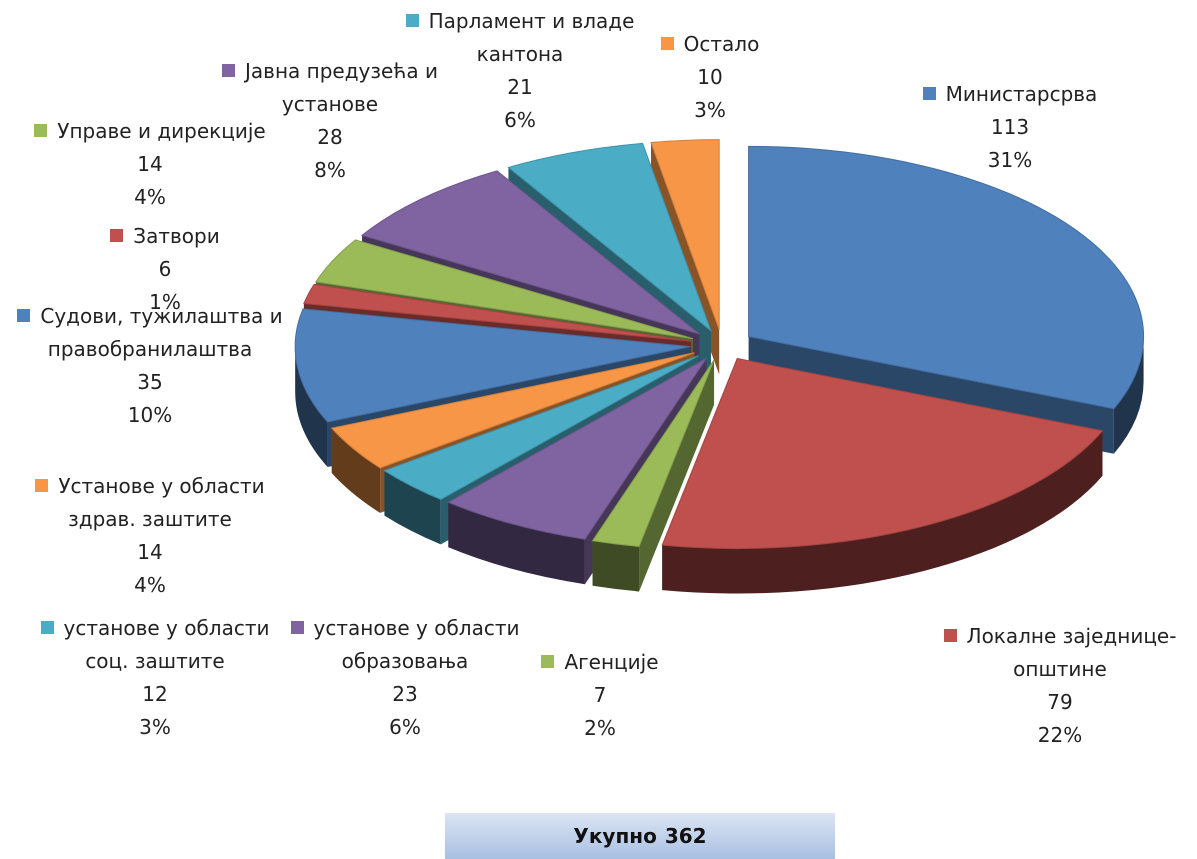 The width and height of the screenshot is (1197, 859). Describe the element at coordinates (150, 415) in the screenshot. I see `percent-label: 10%` at that location.